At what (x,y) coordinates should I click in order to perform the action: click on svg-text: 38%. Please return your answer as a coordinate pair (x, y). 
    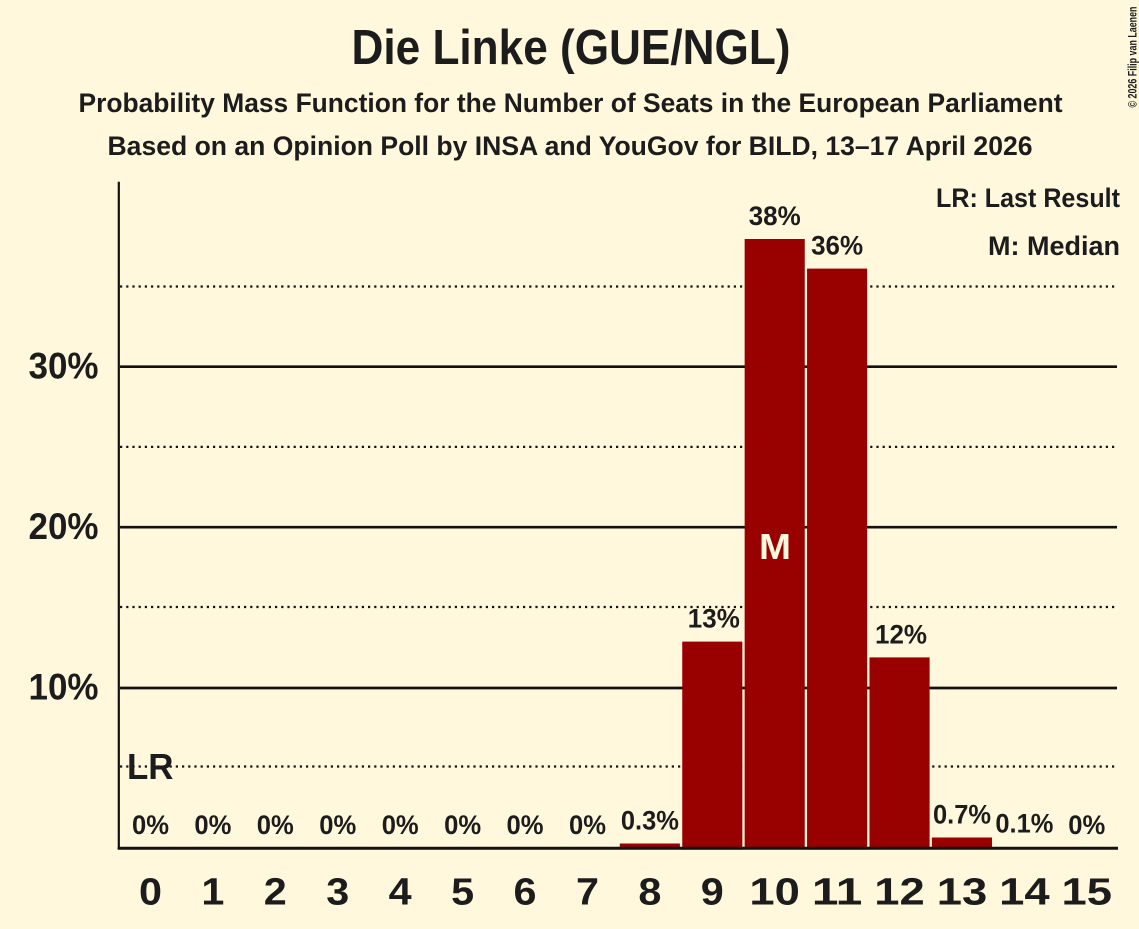
    Looking at the image, I should click on (775, 216).